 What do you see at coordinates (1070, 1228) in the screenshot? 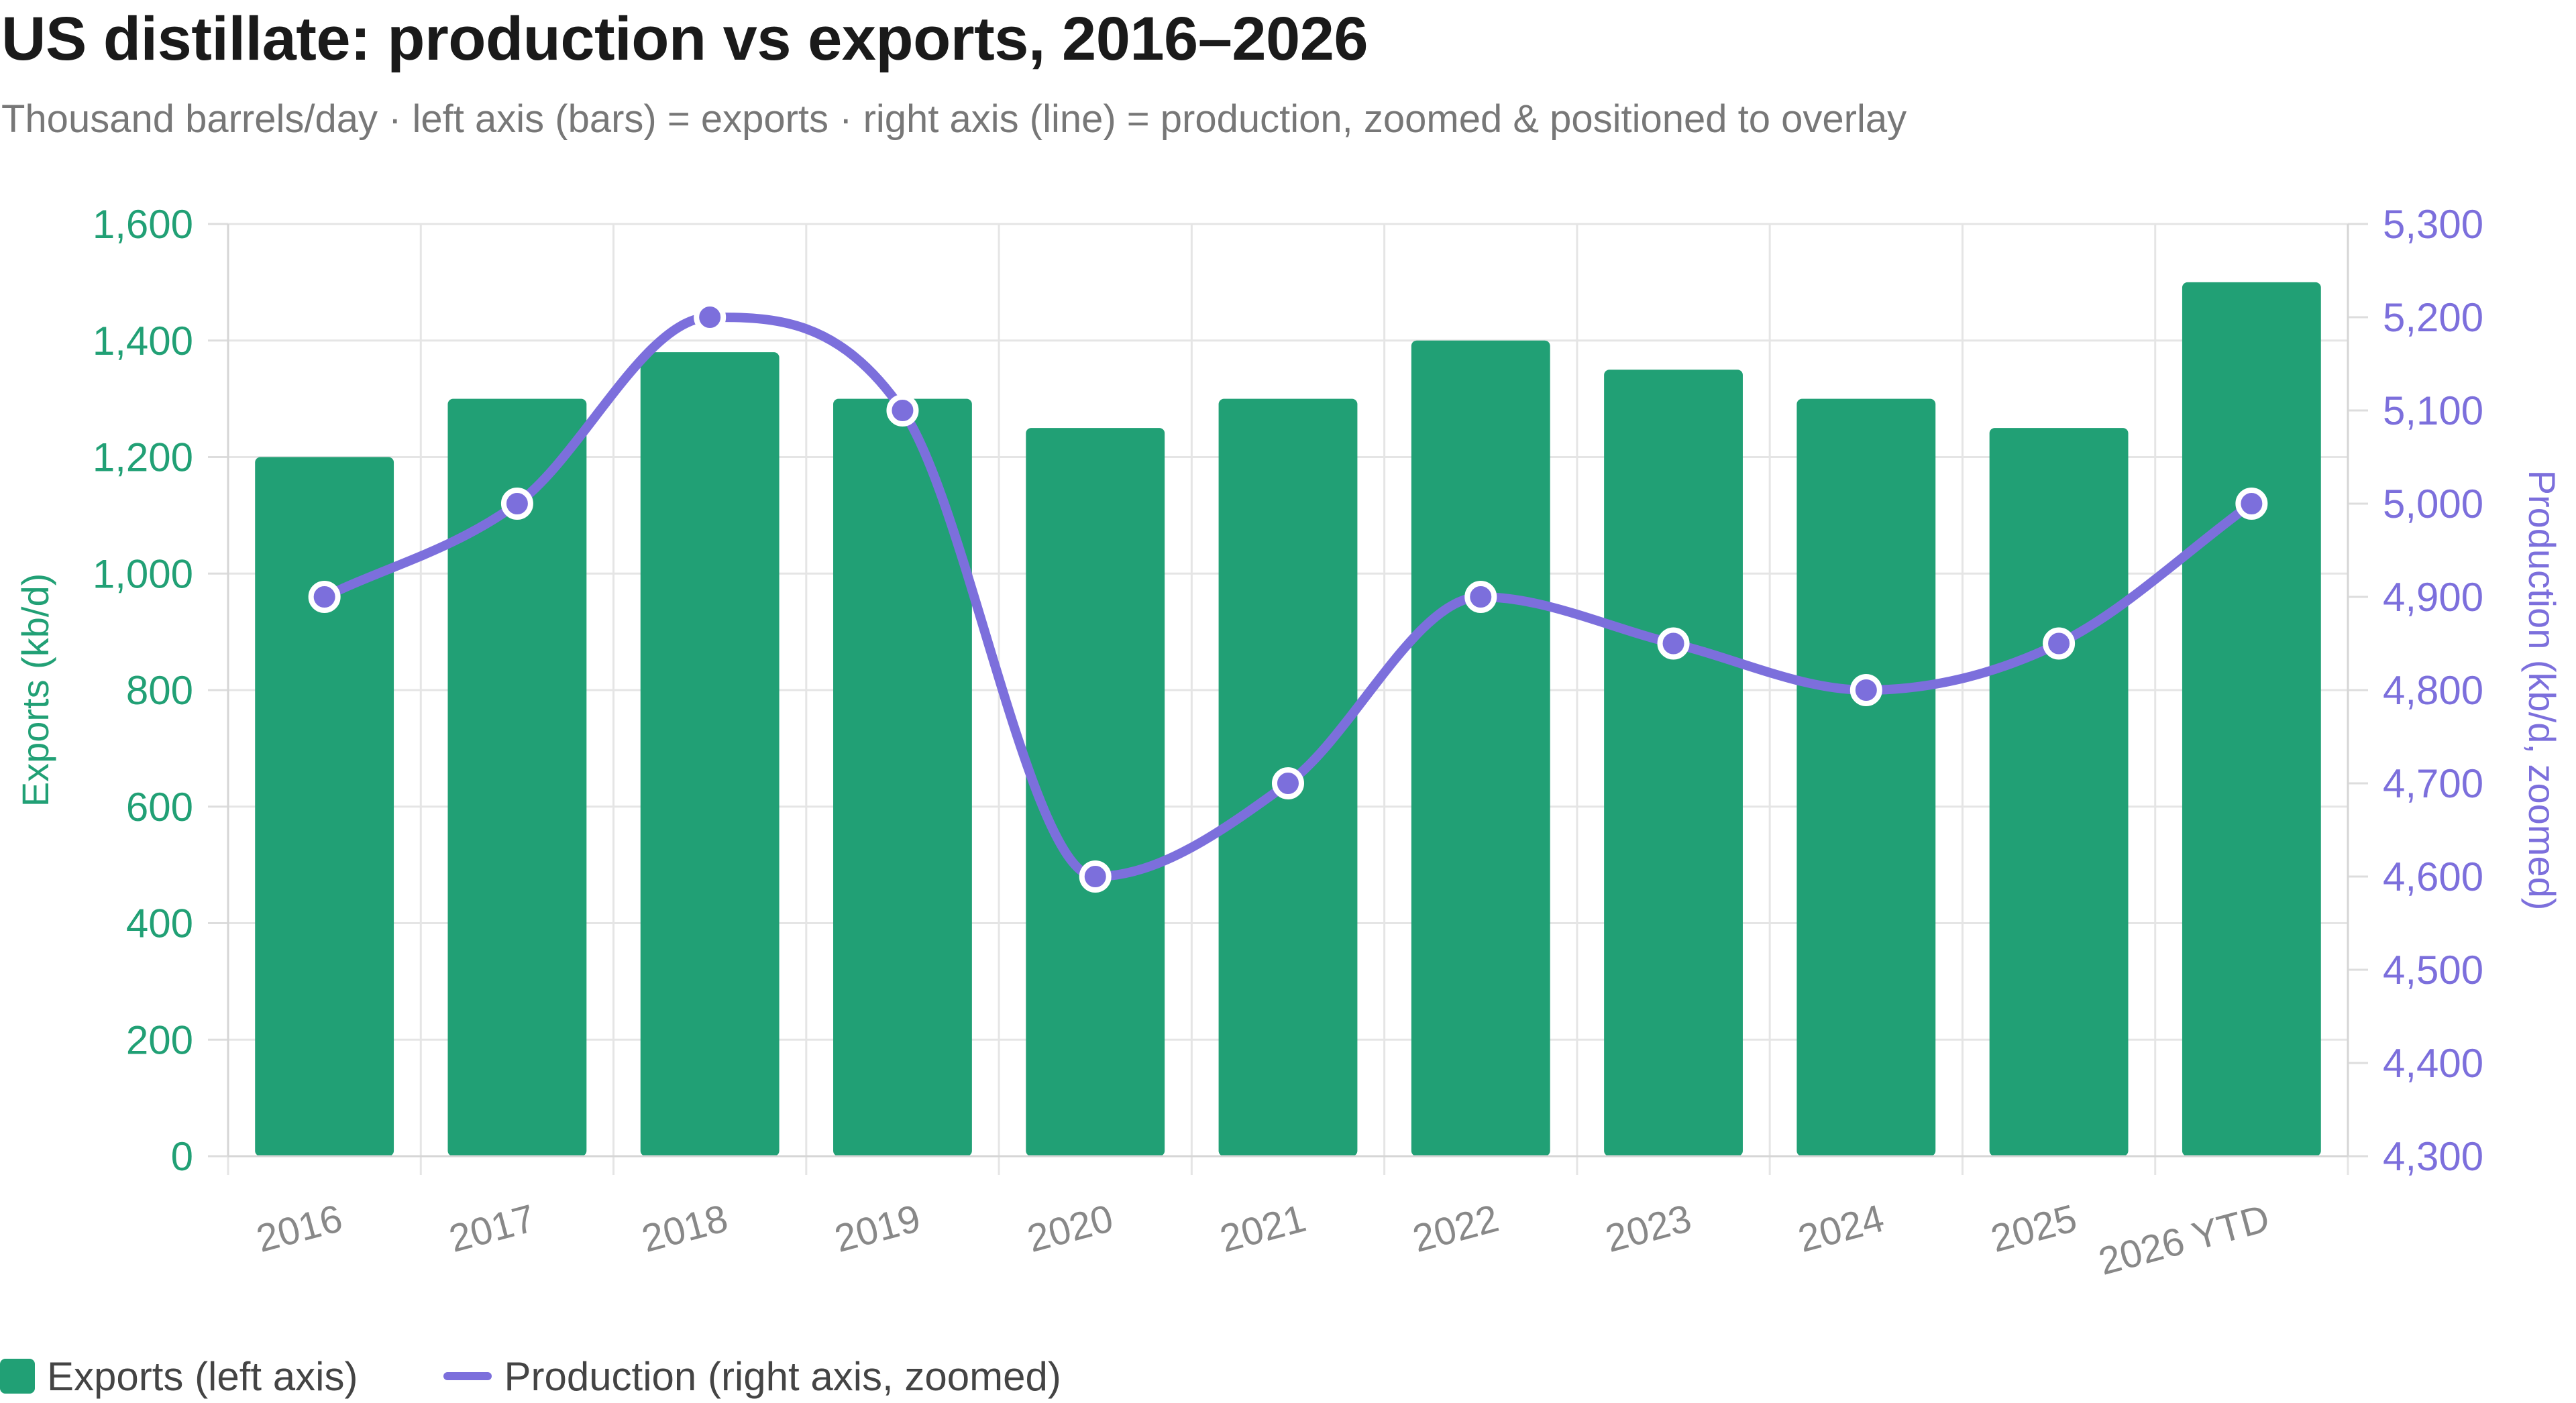
I see `x-tick-label: 2020` at bounding box center [1070, 1228].